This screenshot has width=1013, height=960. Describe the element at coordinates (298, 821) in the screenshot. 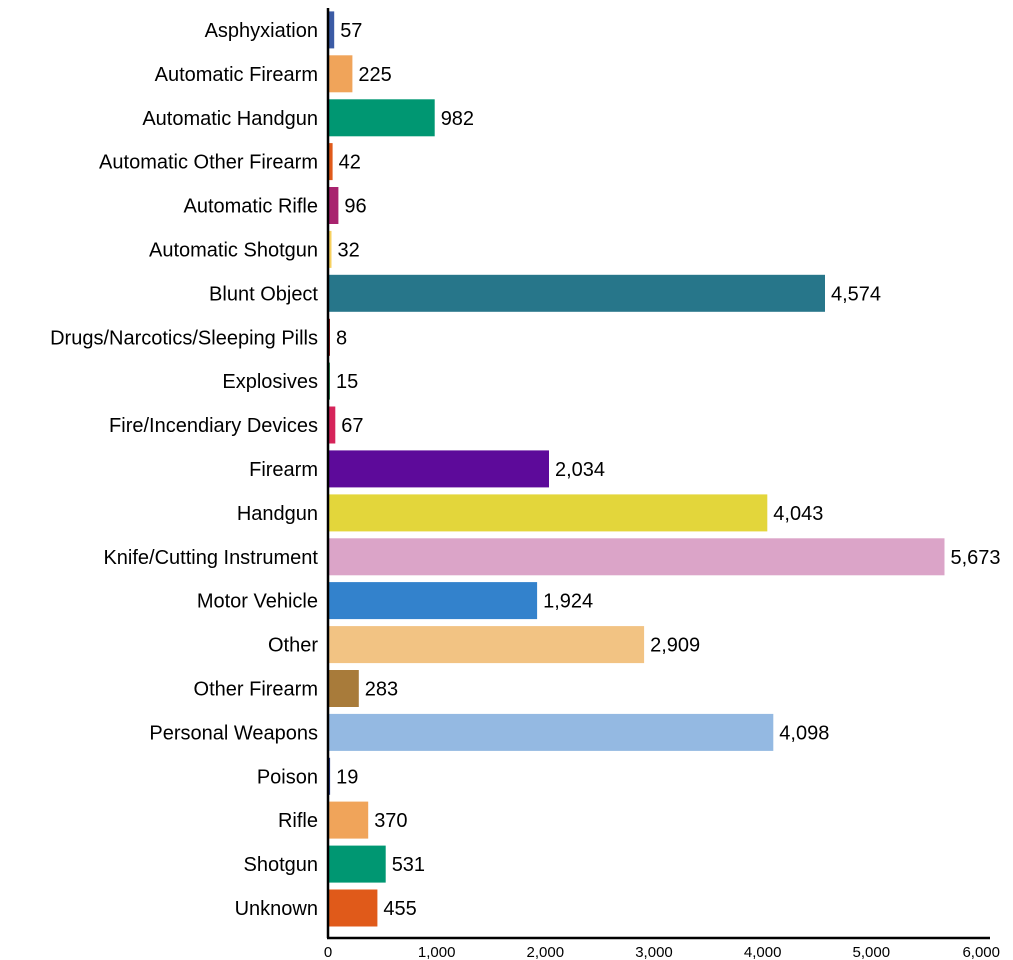

I see `category-label: Rifle` at that location.